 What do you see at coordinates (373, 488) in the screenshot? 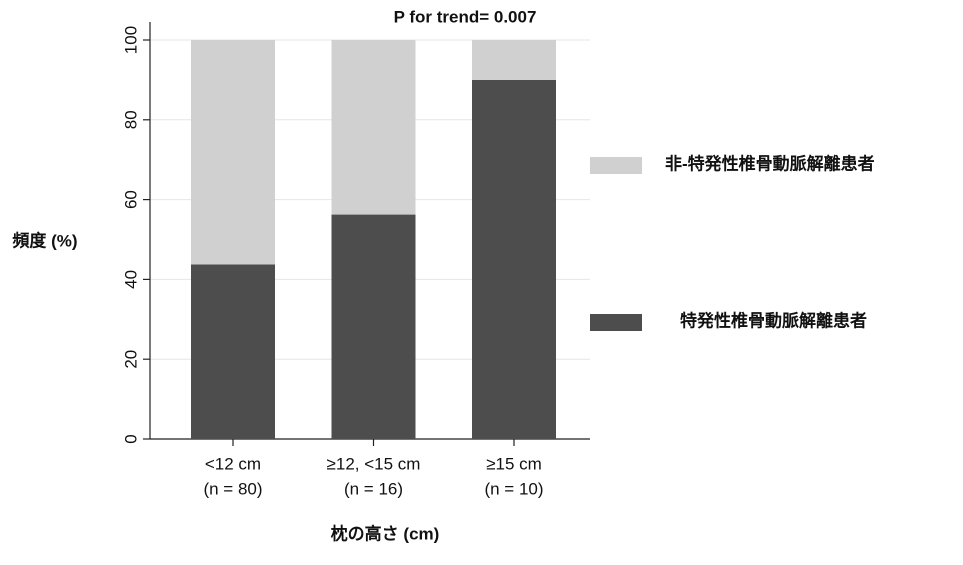
I see `x-tick-label: (n = 16)` at bounding box center [373, 488].